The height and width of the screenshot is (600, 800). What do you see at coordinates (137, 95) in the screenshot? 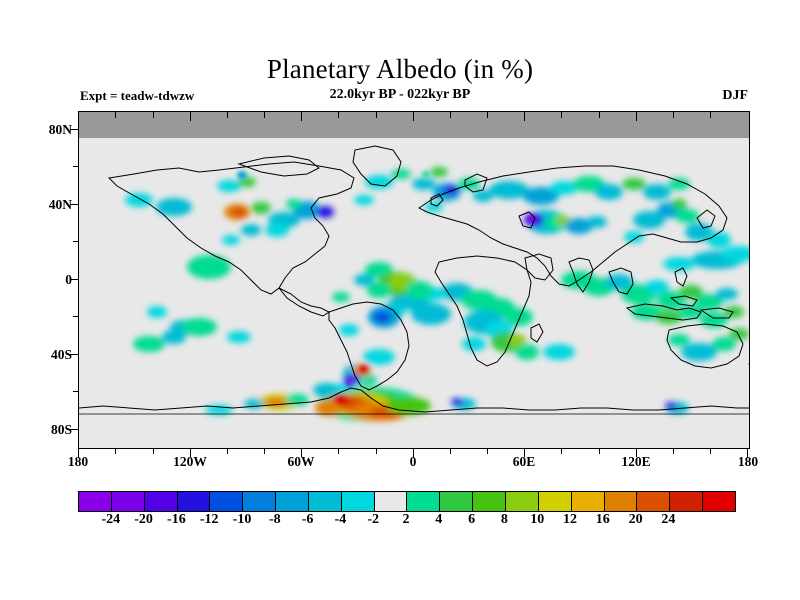
I see `experiment-label: Expt = teadw-tdwzw` at bounding box center [137, 95].